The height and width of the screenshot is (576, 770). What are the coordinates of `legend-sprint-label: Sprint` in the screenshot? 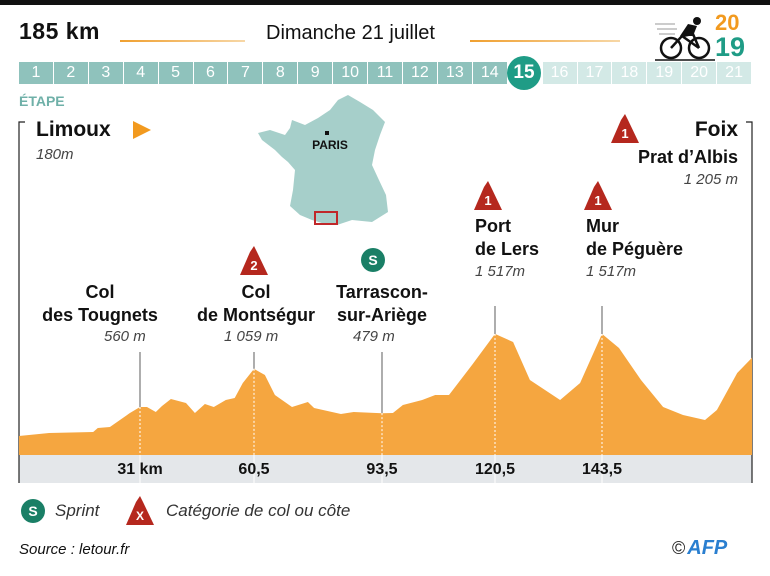 It's located at (77, 510).